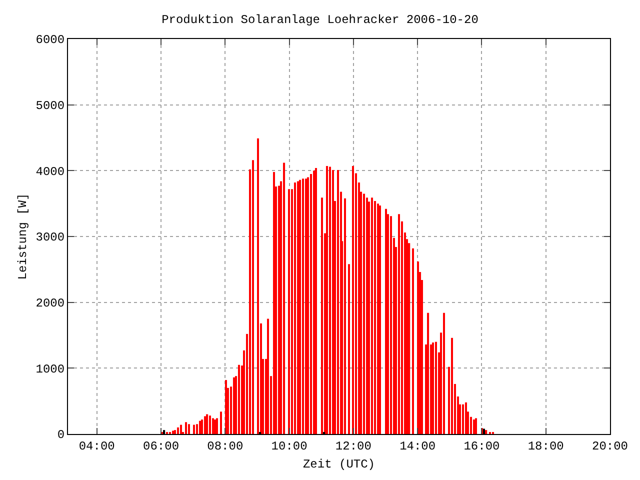  Describe the element at coordinates (50, 237) in the screenshot. I see `y-tick-label: 3000` at that location.